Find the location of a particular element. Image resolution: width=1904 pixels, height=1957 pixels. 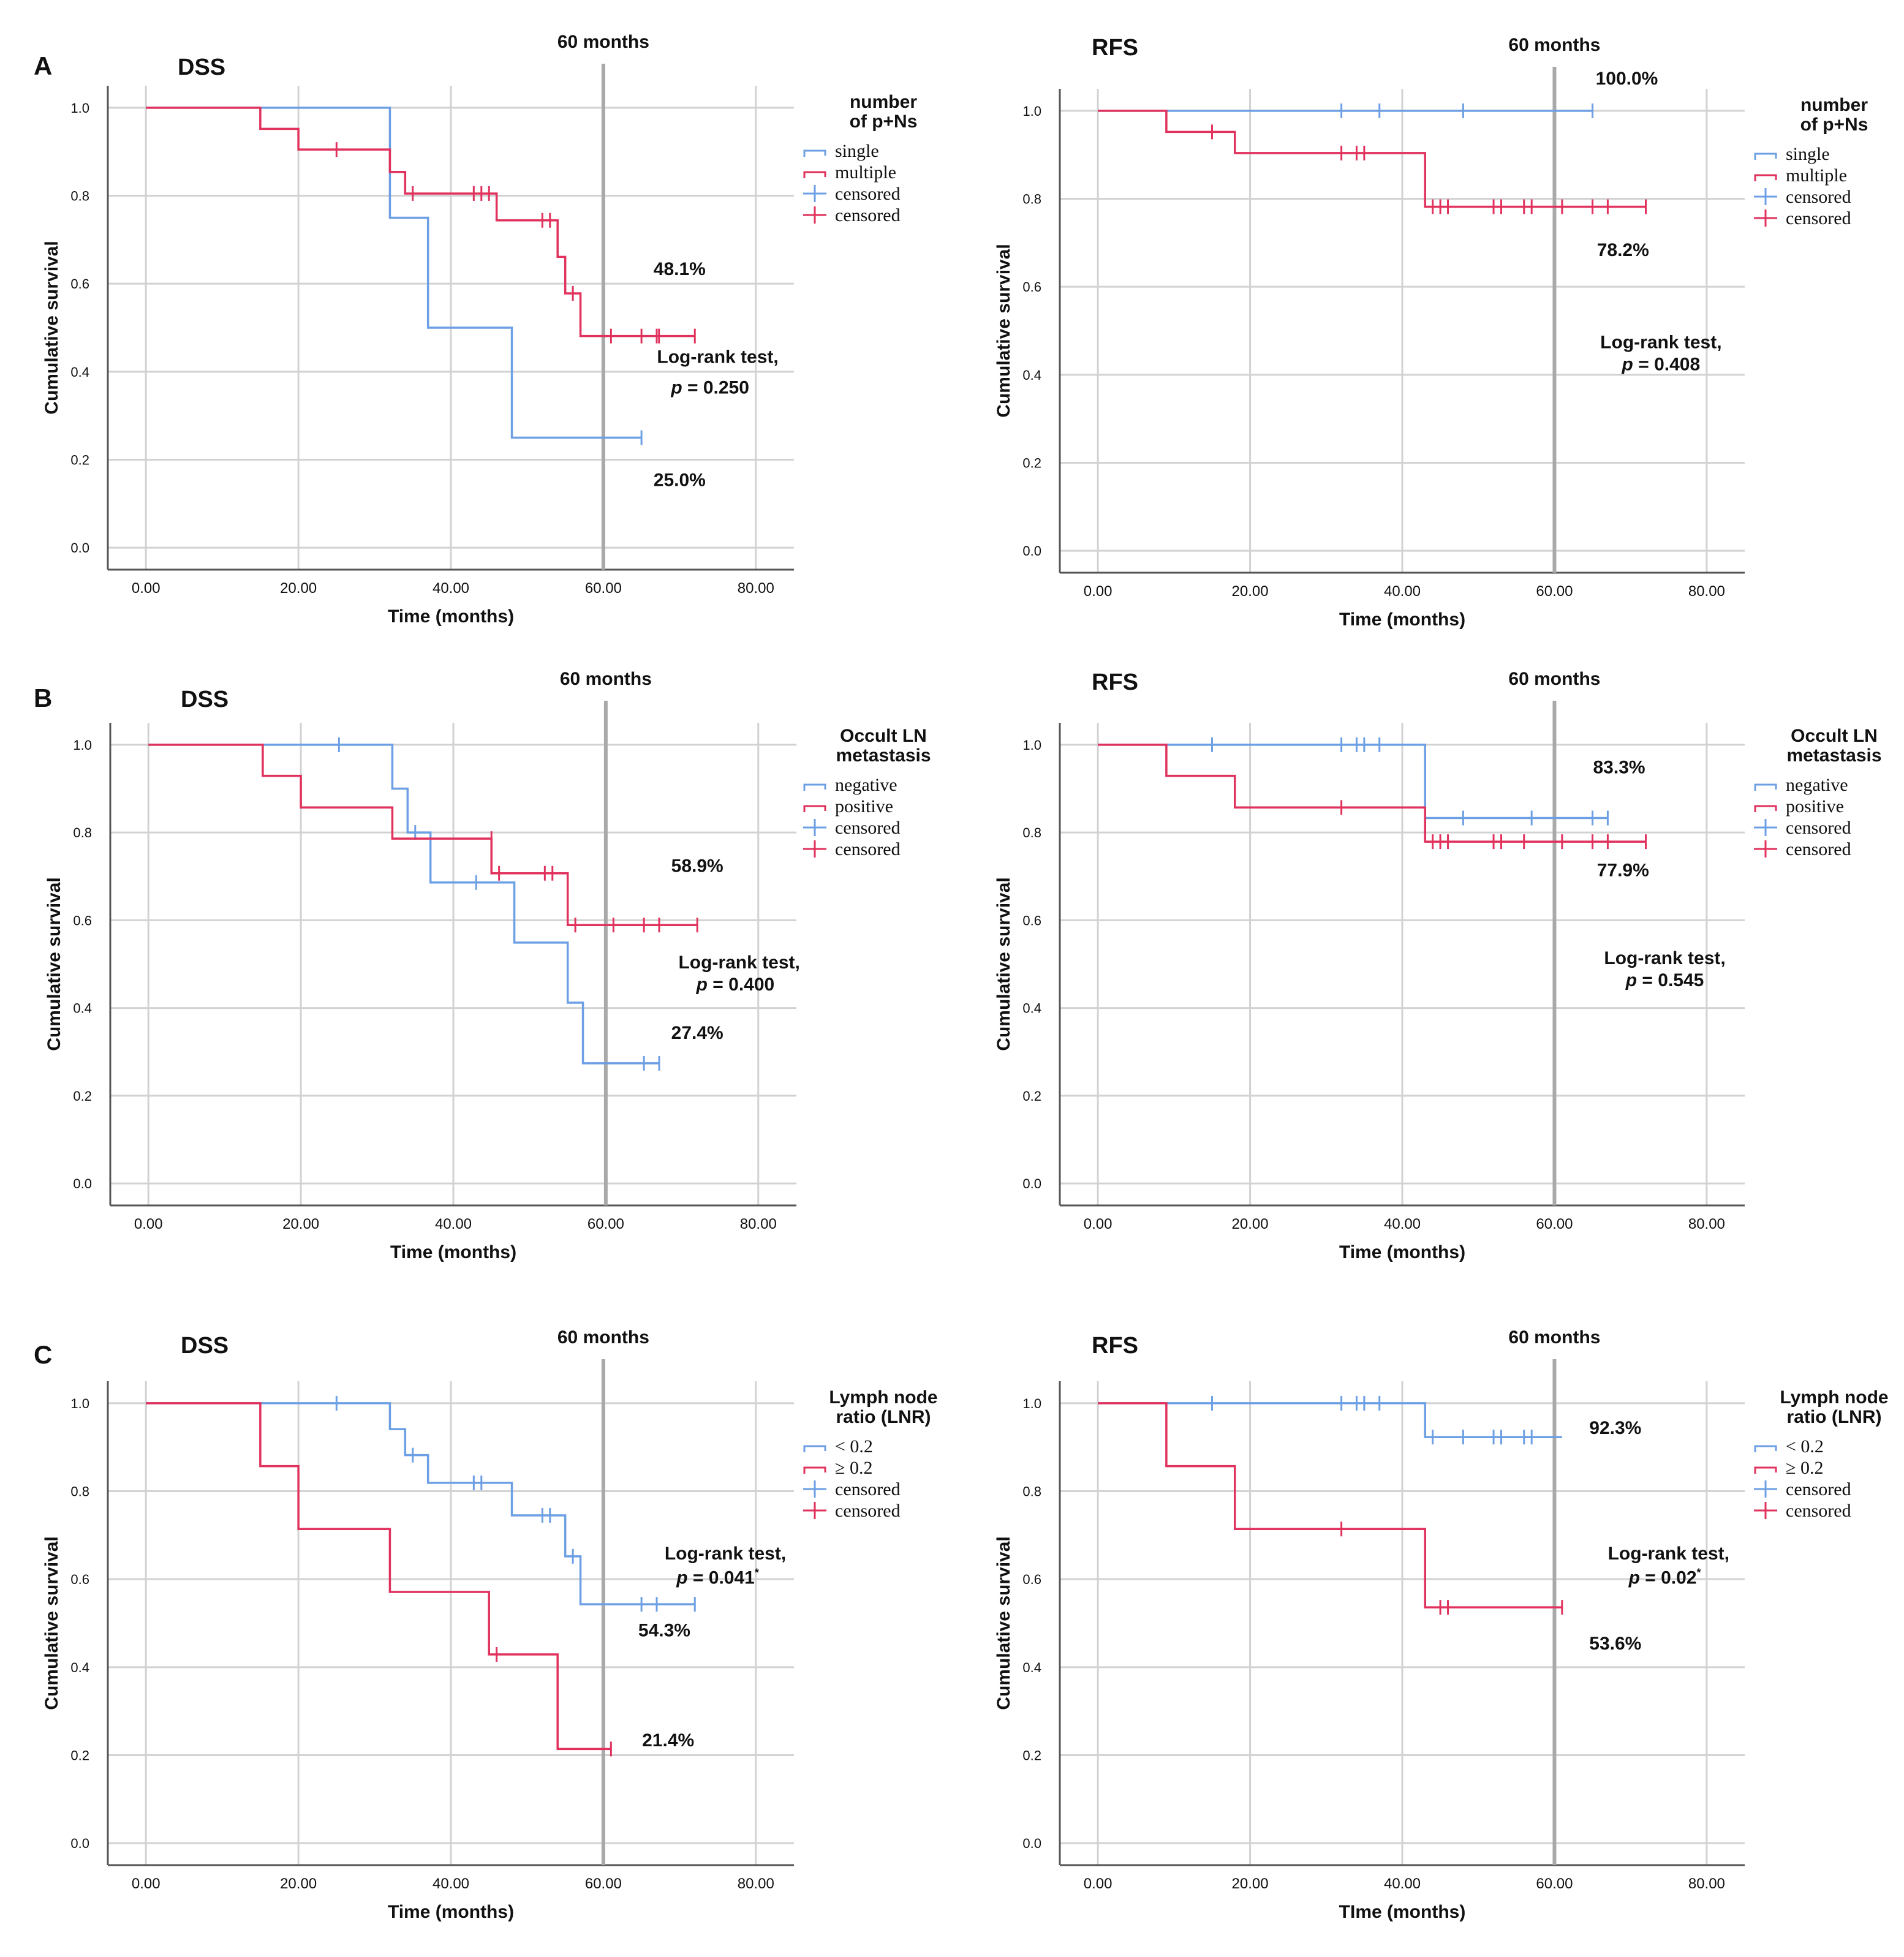

annotation-text: = 0.02 is located at coordinates (1668, 1578).